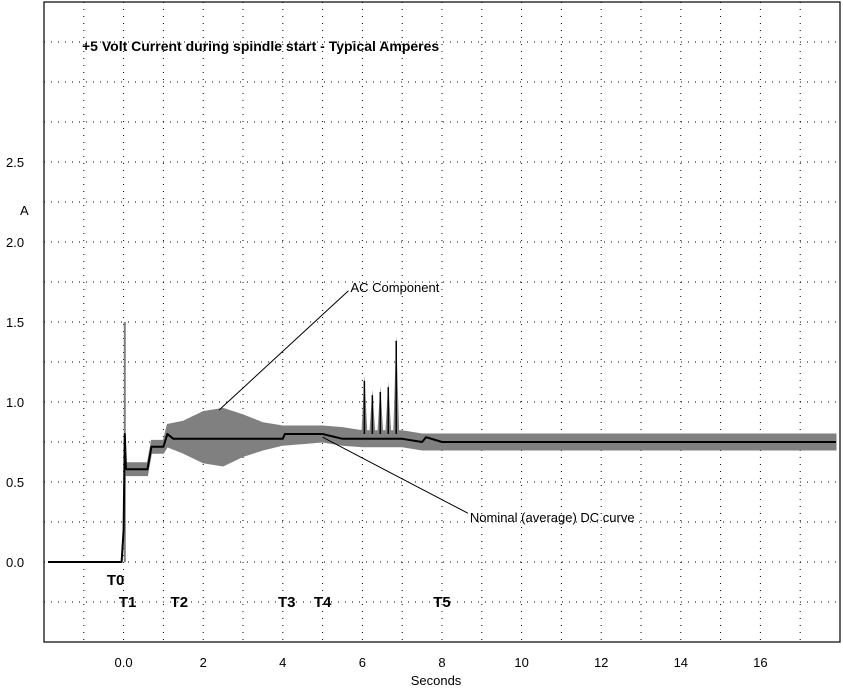 This screenshot has height=690, width=843. I want to click on x-tick-label: 6, so click(362, 662).